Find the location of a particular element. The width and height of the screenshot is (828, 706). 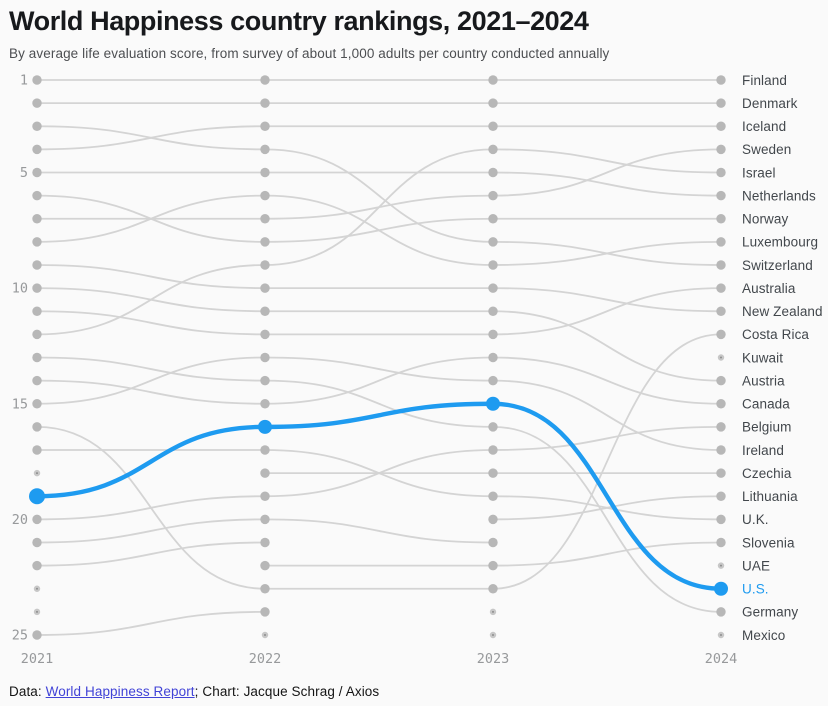

rank-dot-unlabeled-line-1-2021 is located at coordinates (37, 542).